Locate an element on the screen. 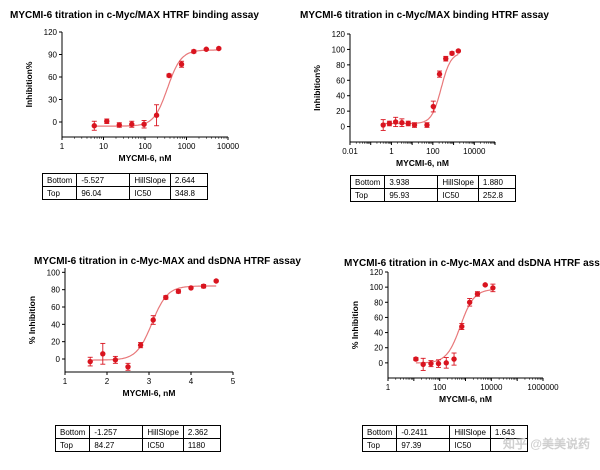 The height and width of the screenshot is (470, 600). table-row: Top 96.04 IC50 348.8 is located at coordinates (124, 193).